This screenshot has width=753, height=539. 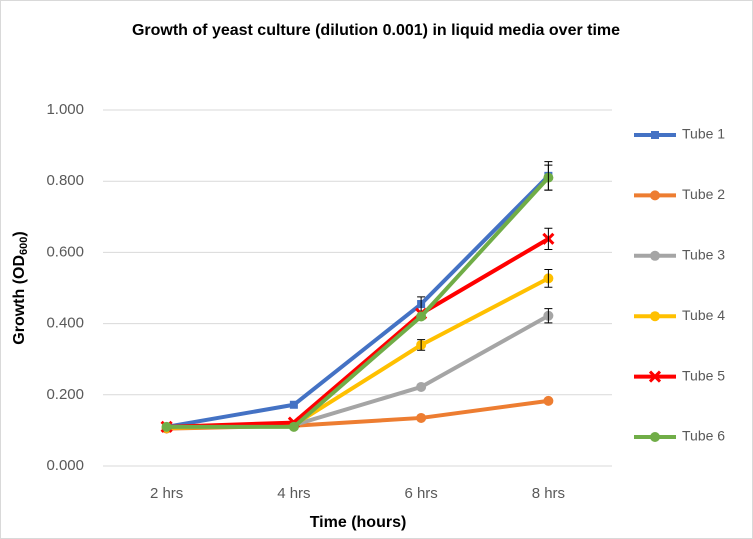 What do you see at coordinates (293, 493) in the screenshot?
I see `x-tick-label: 4 hrs` at bounding box center [293, 493].